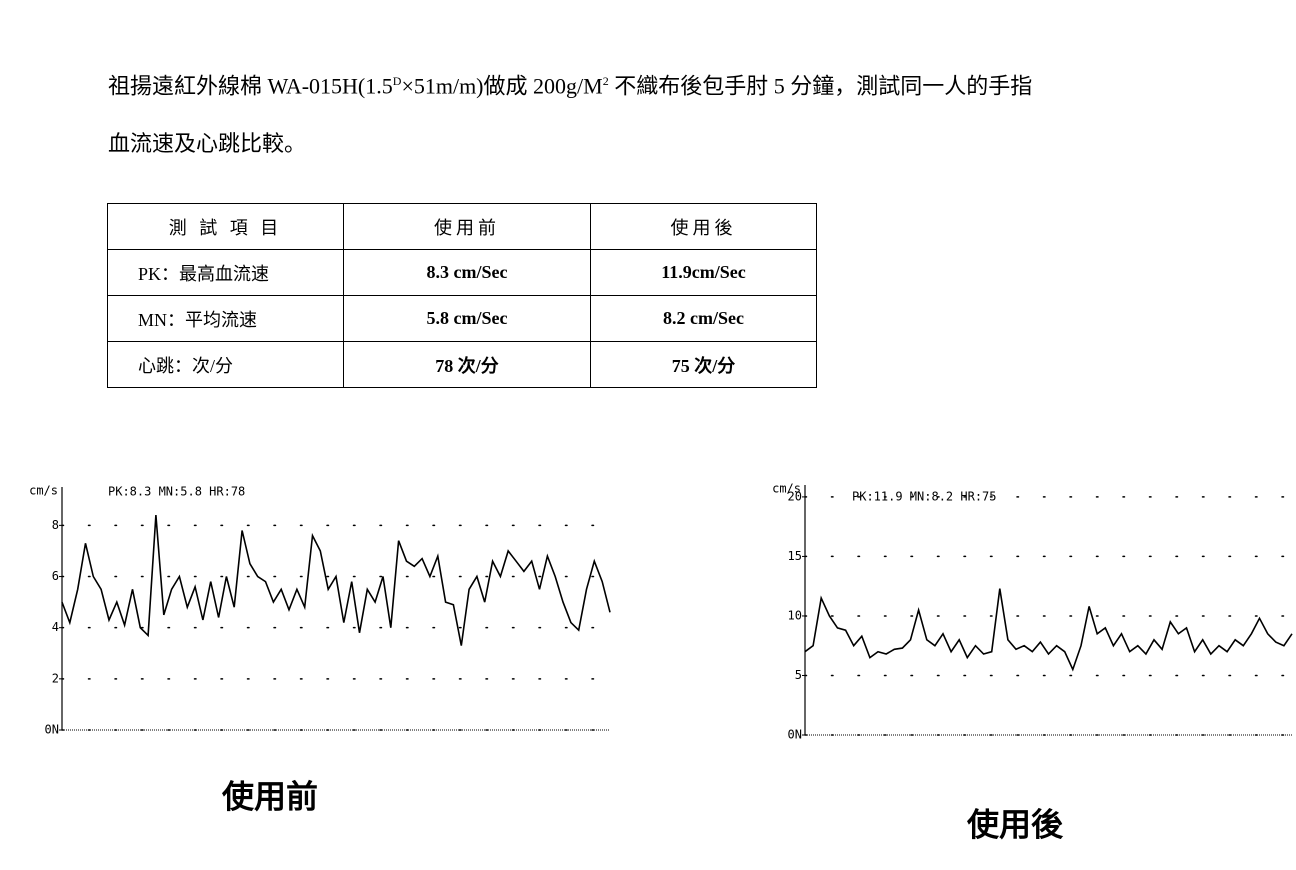  I want to click on table-cell: PK：最高血流速, so click(225, 272).